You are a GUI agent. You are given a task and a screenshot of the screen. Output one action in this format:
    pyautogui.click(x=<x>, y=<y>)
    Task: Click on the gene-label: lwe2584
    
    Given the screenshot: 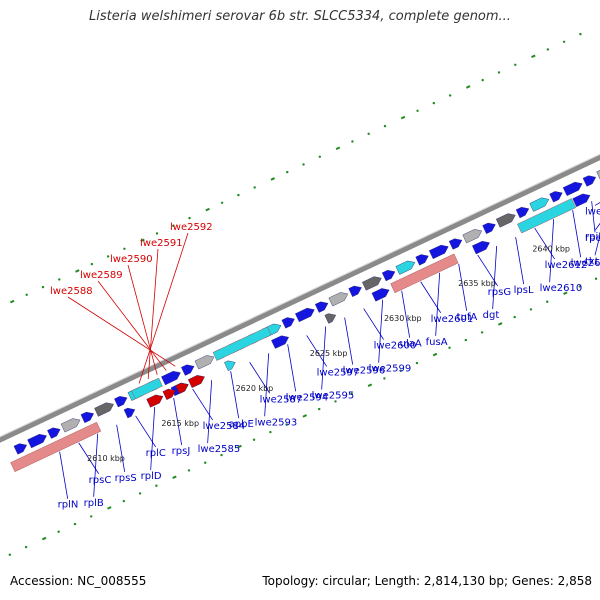 What is the action you would take?
    pyautogui.click(x=224, y=426)
    